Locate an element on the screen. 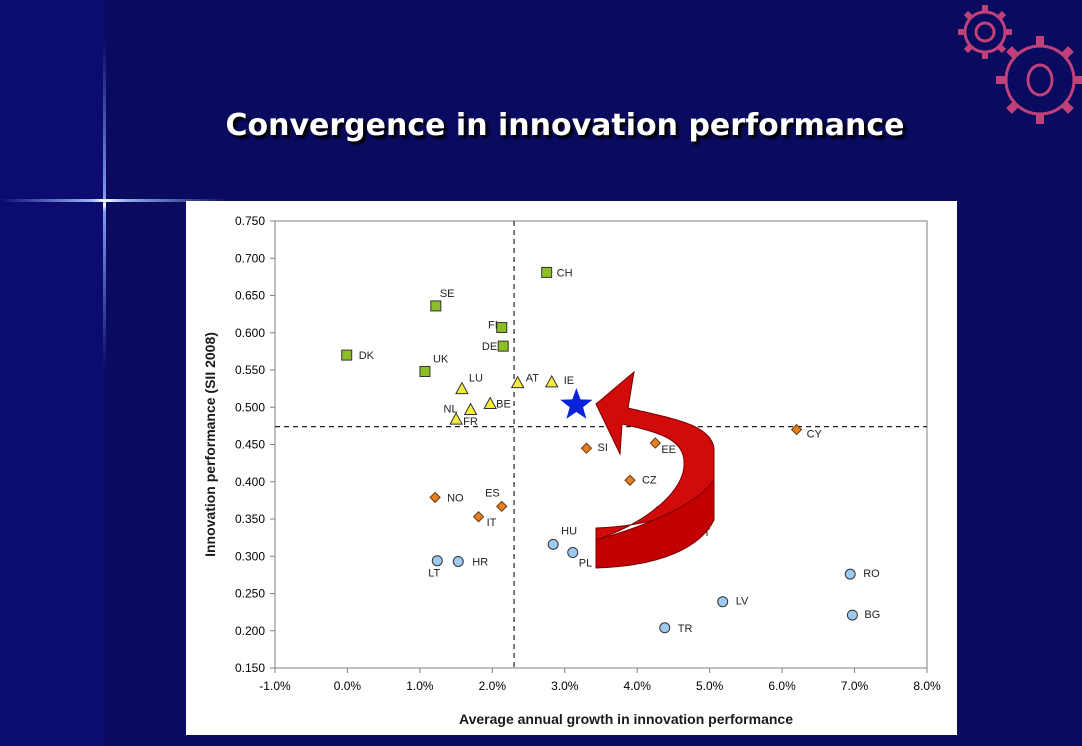 The width and height of the screenshot is (1082, 746). slide-title: Convergence in innovation performance is located at coordinates (565, 125).